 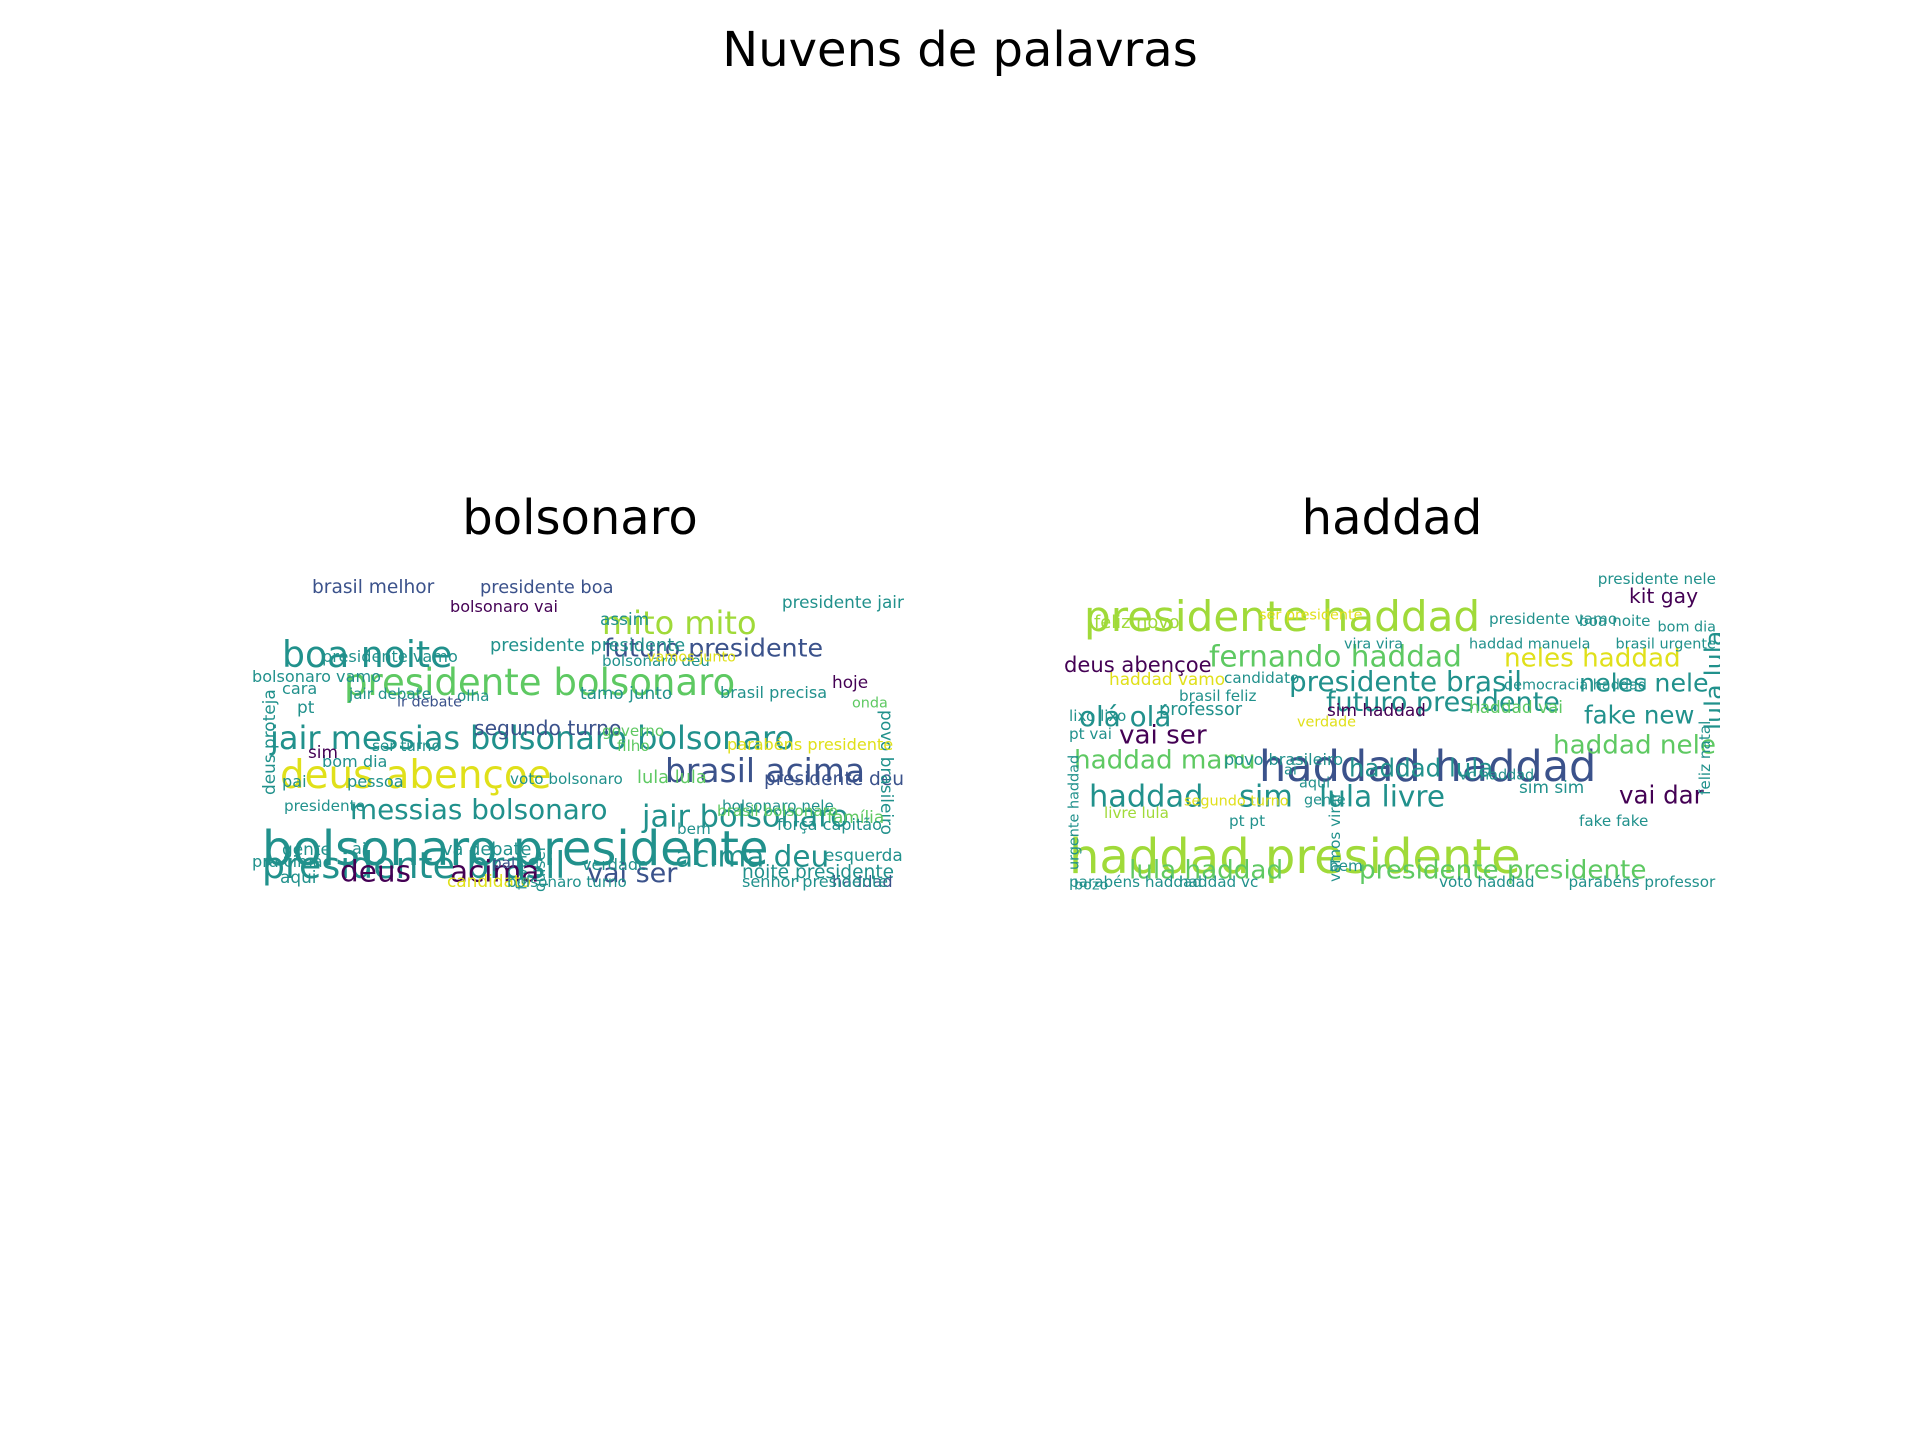 What do you see at coordinates (1335, 836) in the screenshot?
I see `cloud-word: vamos virar` at bounding box center [1335, 836].